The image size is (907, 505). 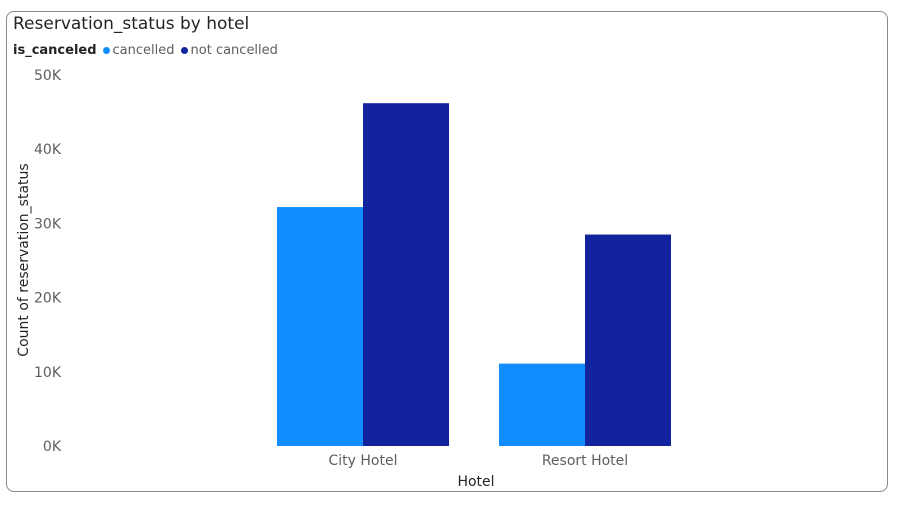 What do you see at coordinates (48, 150) in the screenshot?
I see `y-tick-label: 40K` at bounding box center [48, 150].